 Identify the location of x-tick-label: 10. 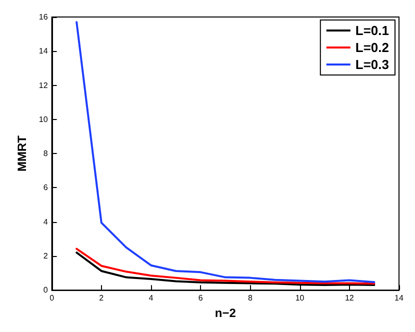
(300, 298).